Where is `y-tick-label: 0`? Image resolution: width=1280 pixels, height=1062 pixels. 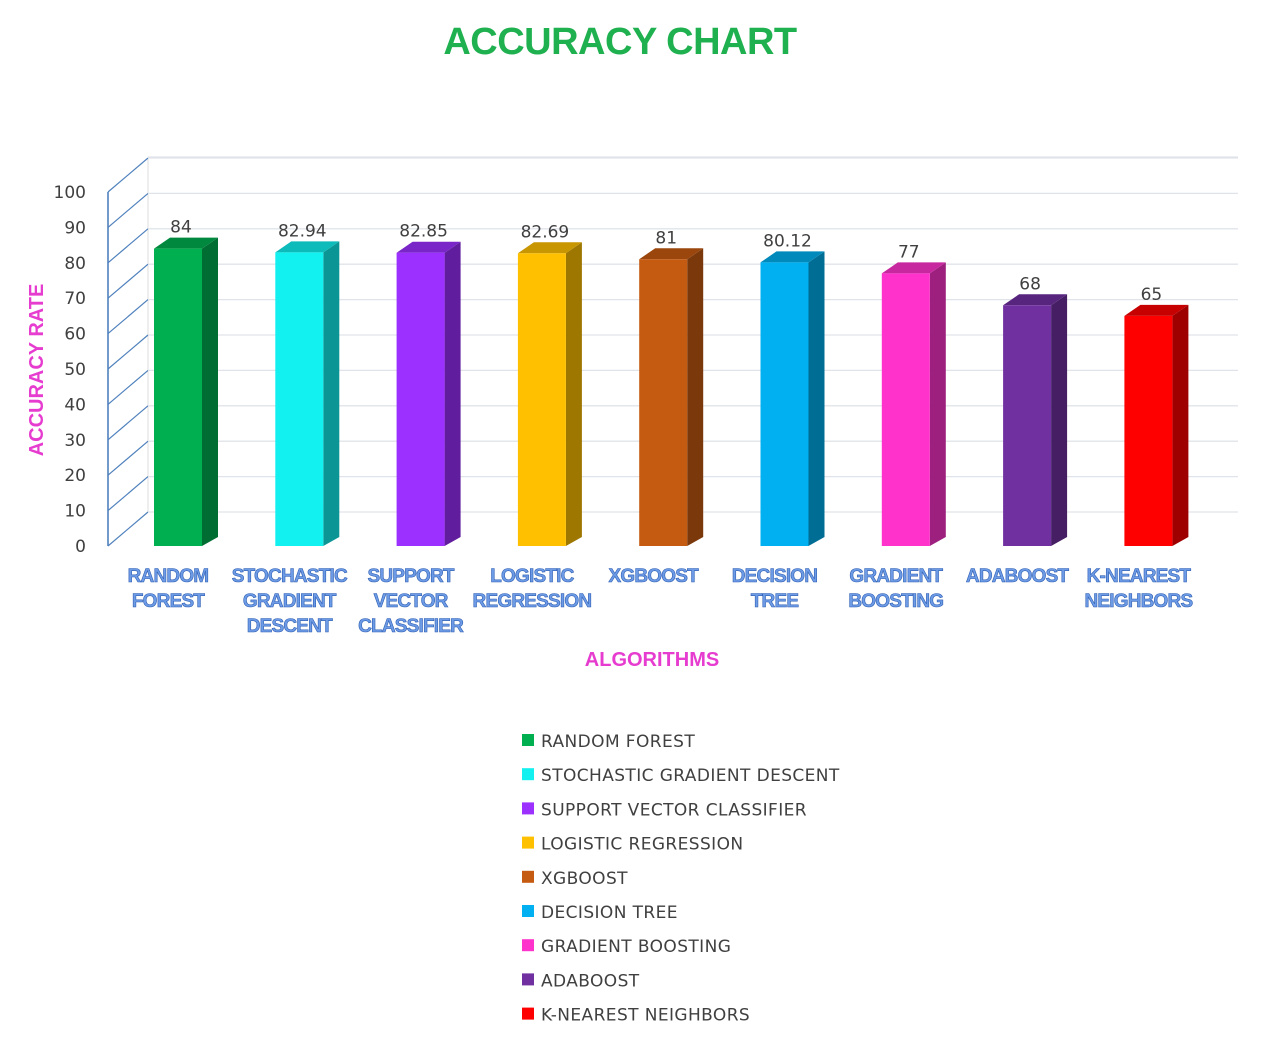 y-tick-label: 0 is located at coordinates (80, 547).